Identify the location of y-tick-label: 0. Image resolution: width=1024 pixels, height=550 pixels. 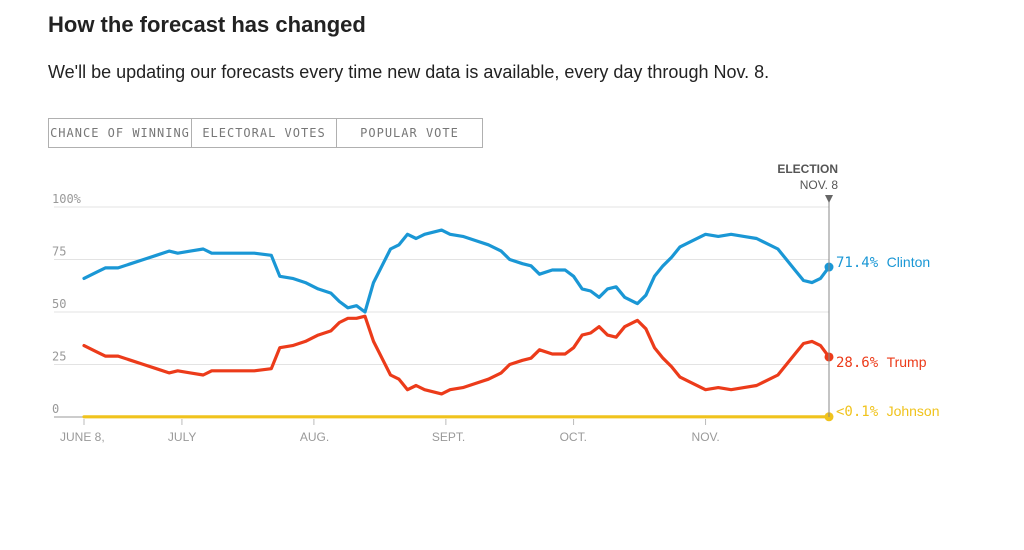
(55, 409).